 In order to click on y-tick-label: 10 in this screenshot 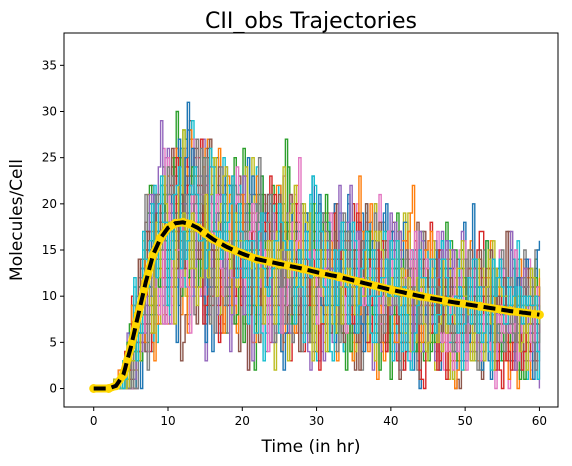, I will do `click(49, 296)`.